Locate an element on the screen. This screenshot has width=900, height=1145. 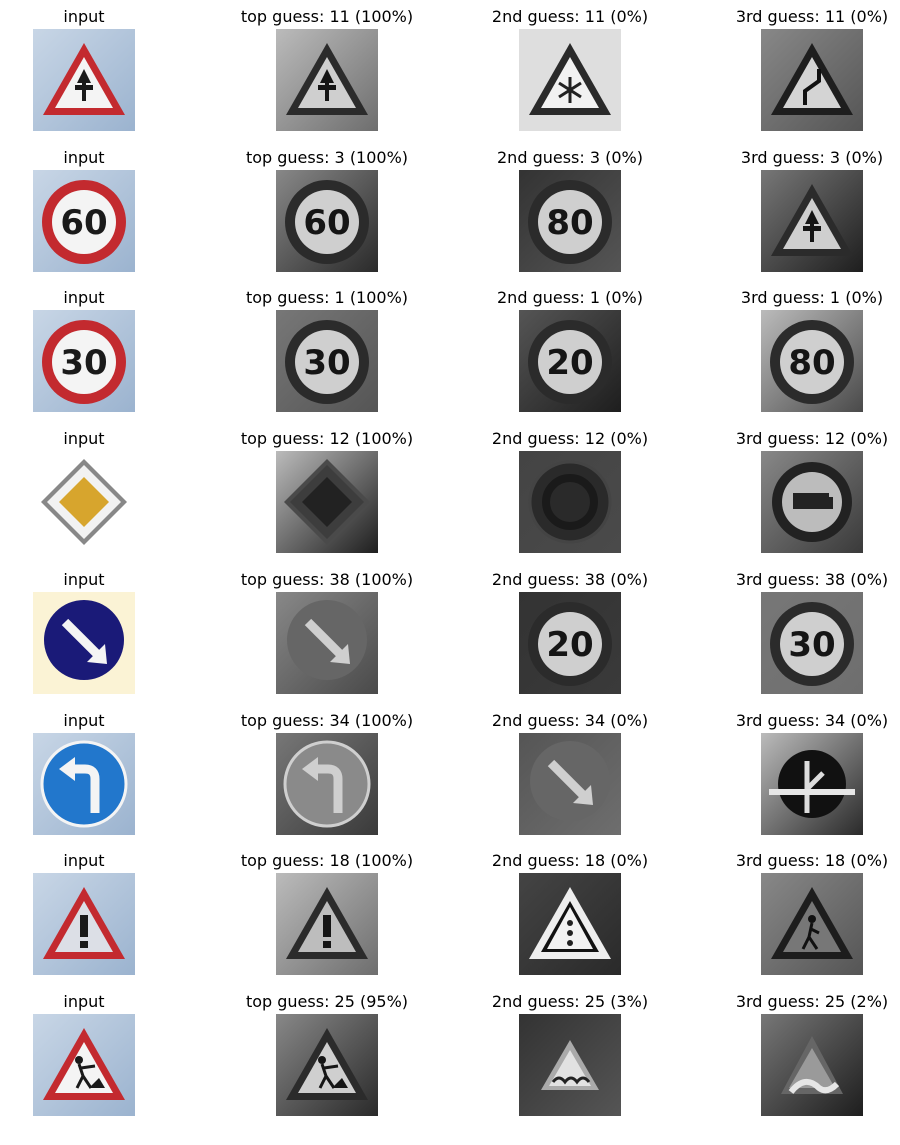
cell-label: 2nd guess: 11 (0%) is located at coordinates (570, 16).